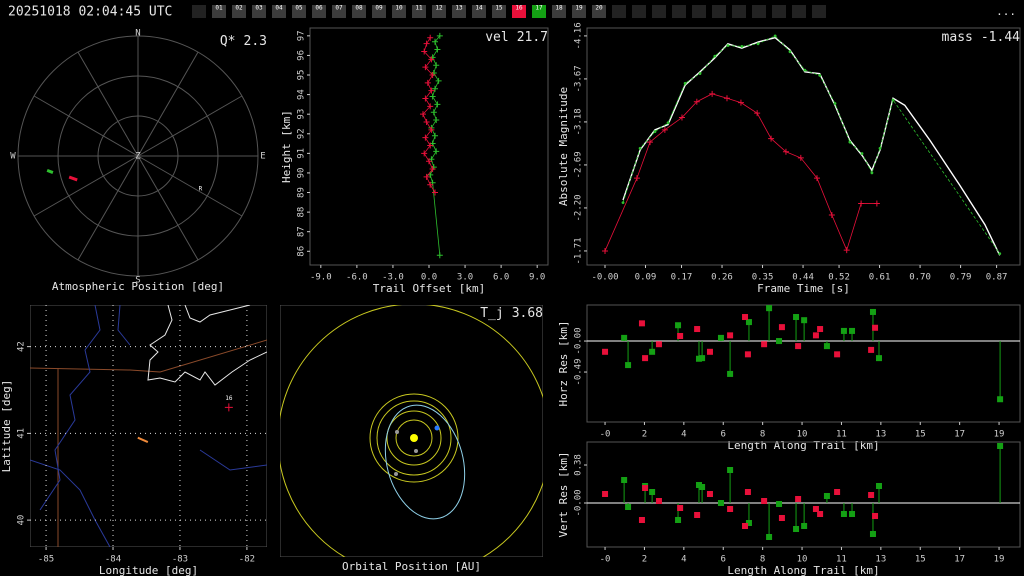 Image resolution: width=1024 pixels, height=576 pixels. I want to click on station-toggle: 14, so click(479, 12).